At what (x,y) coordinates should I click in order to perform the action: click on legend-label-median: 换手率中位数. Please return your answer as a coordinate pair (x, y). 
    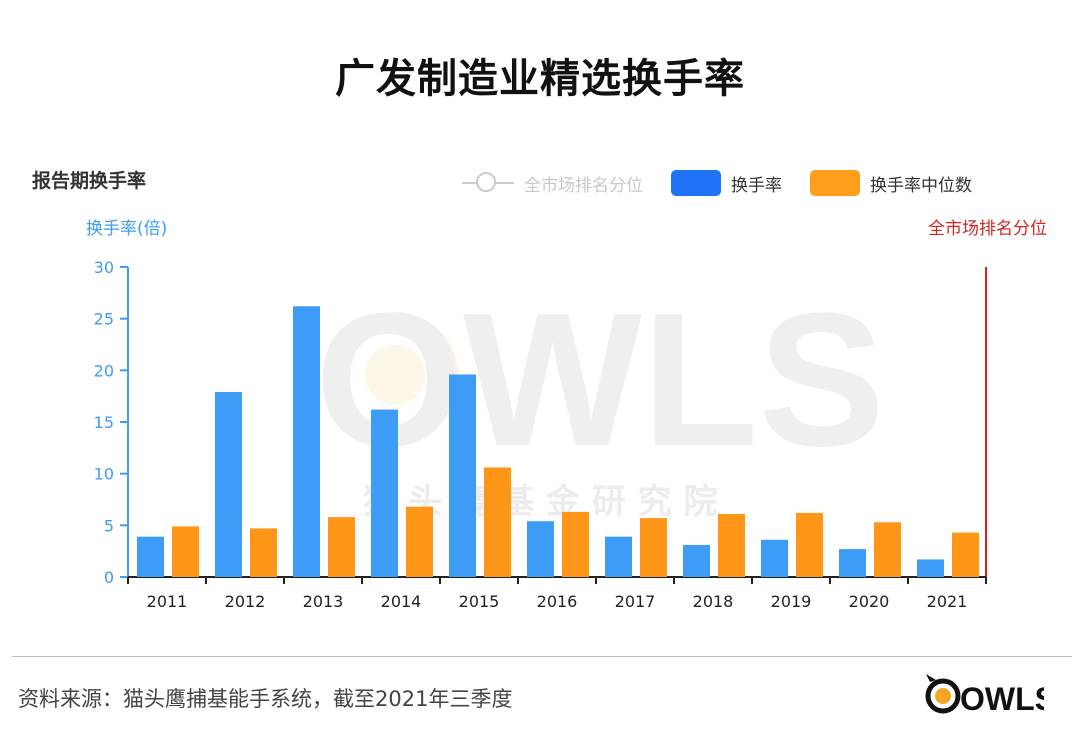
    Looking at the image, I should click on (921, 185).